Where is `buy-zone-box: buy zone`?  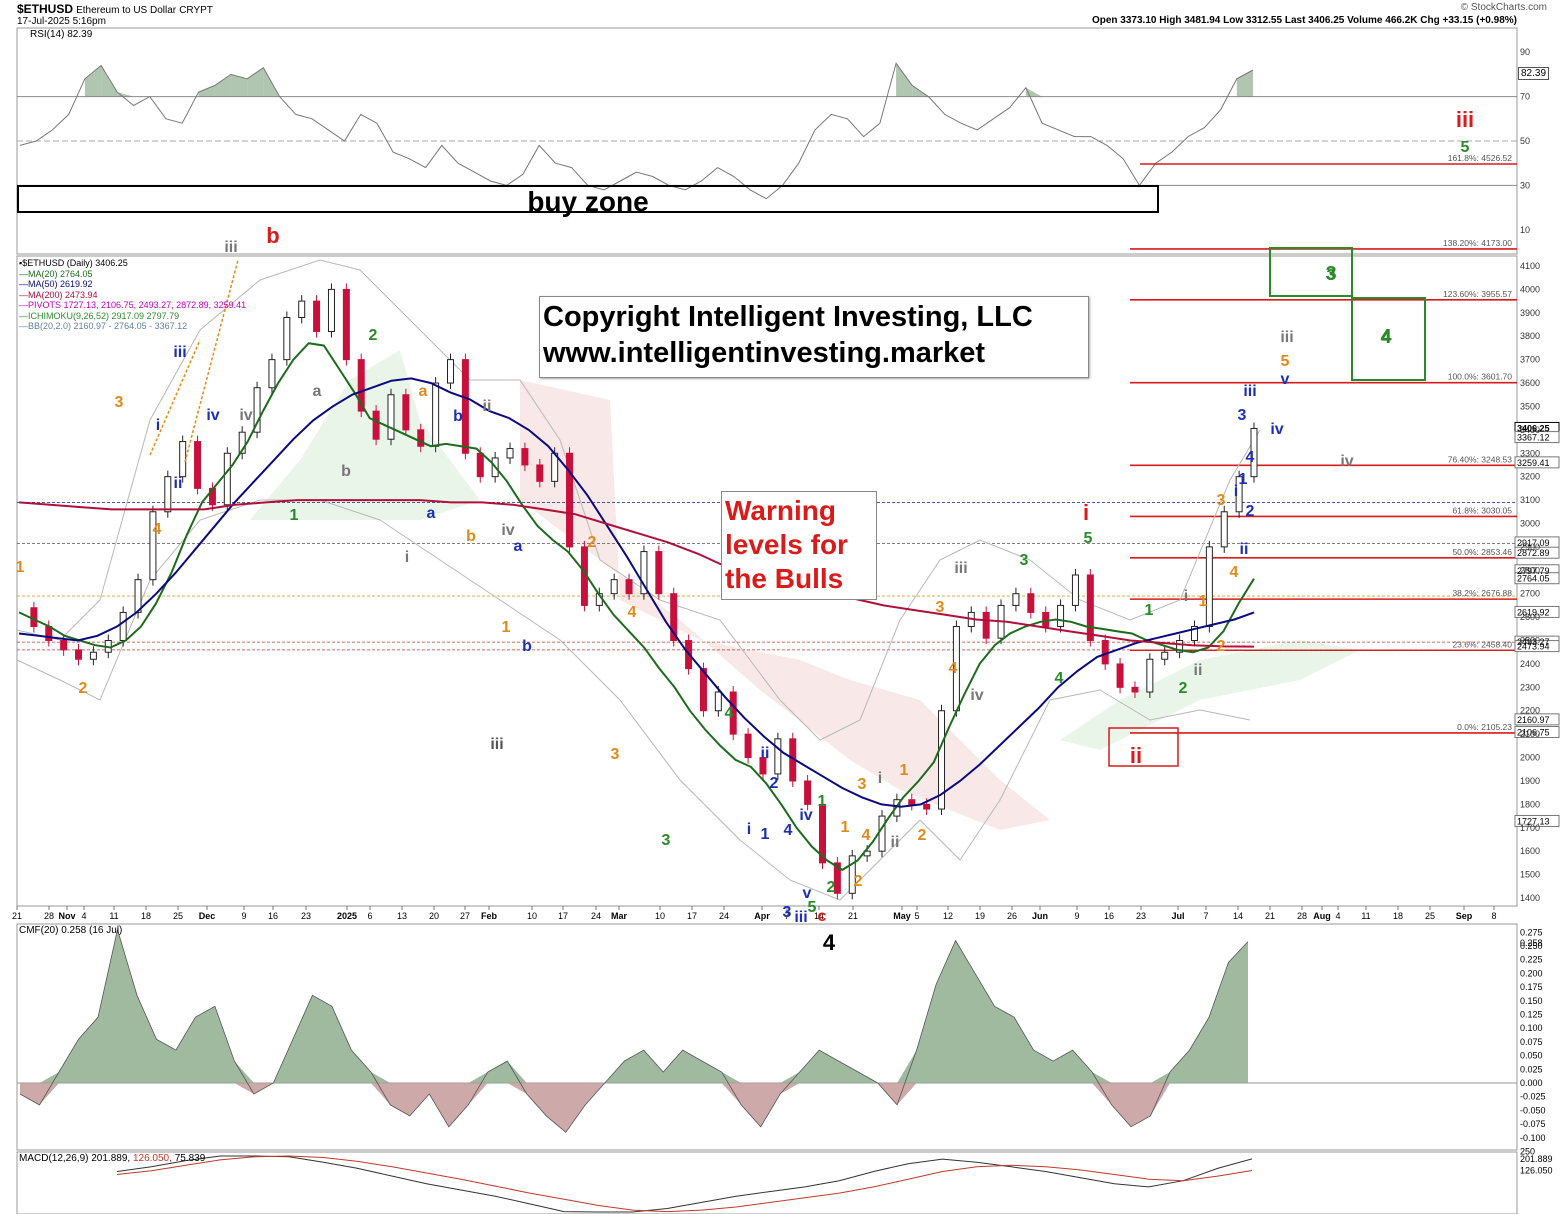 buy-zone-box: buy zone is located at coordinates (588, 201).